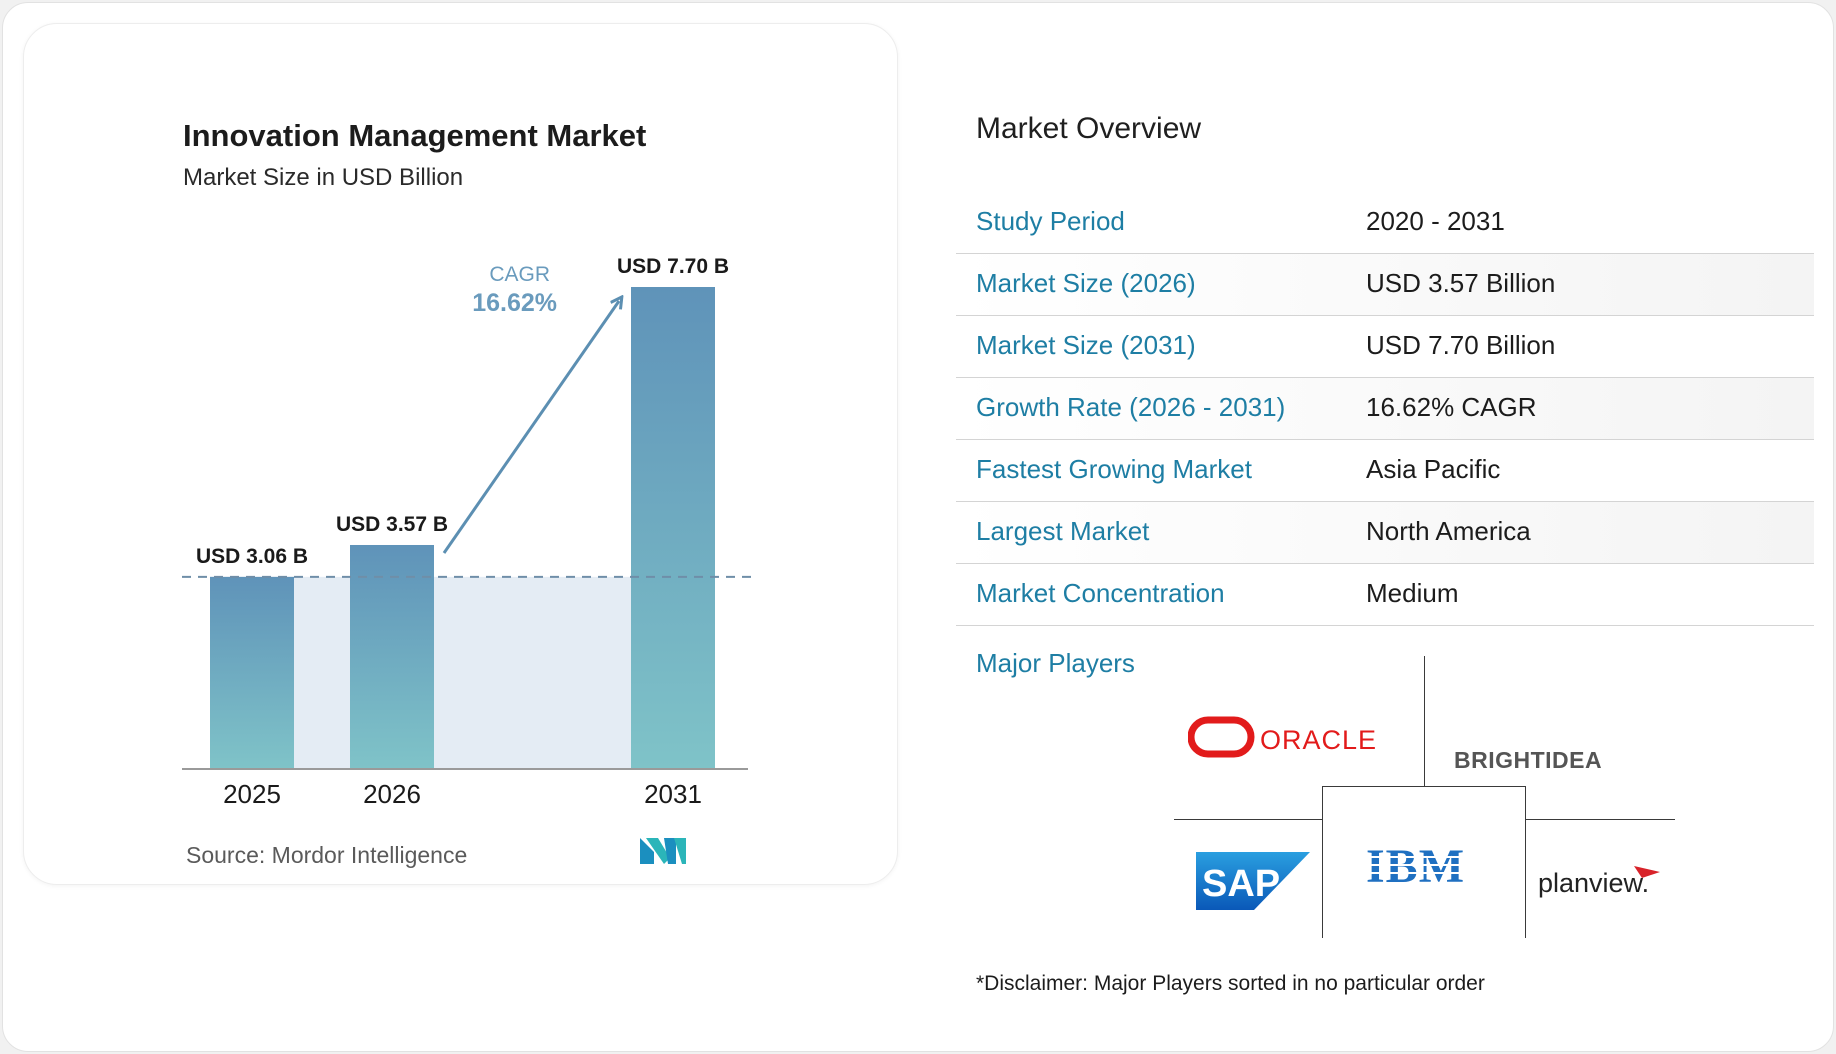 The width and height of the screenshot is (1836, 1054). What do you see at coordinates (519, 274) in the screenshot?
I see `cagr-label: CAGR` at bounding box center [519, 274].